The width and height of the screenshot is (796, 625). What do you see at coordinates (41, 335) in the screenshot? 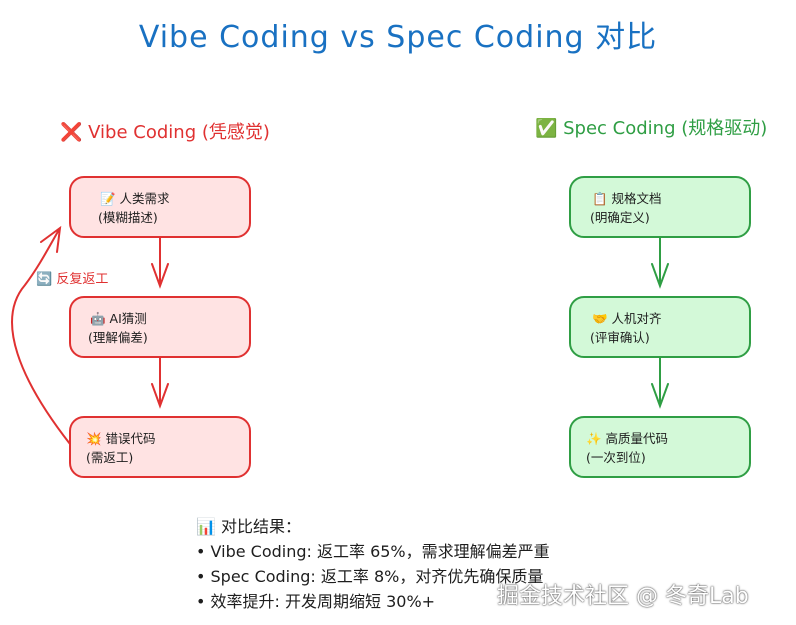
I see `rework-loop-arrow` at bounding box center [41, 335].